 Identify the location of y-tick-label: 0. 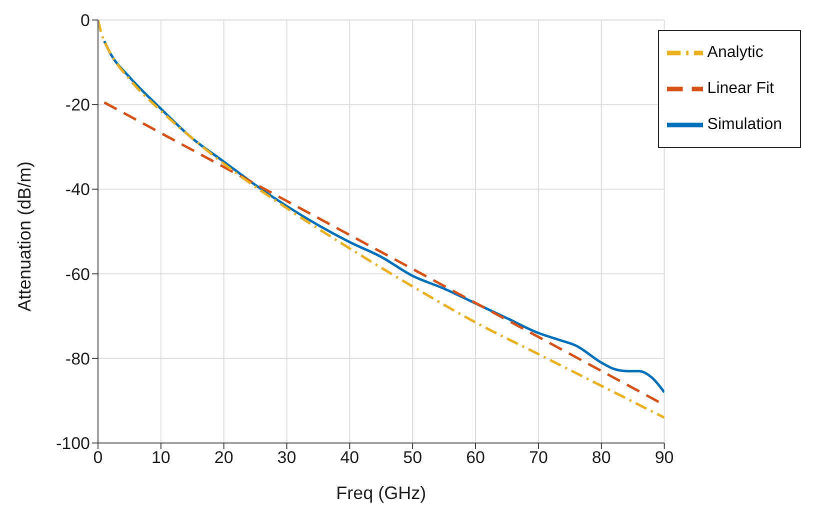
(85, 20).